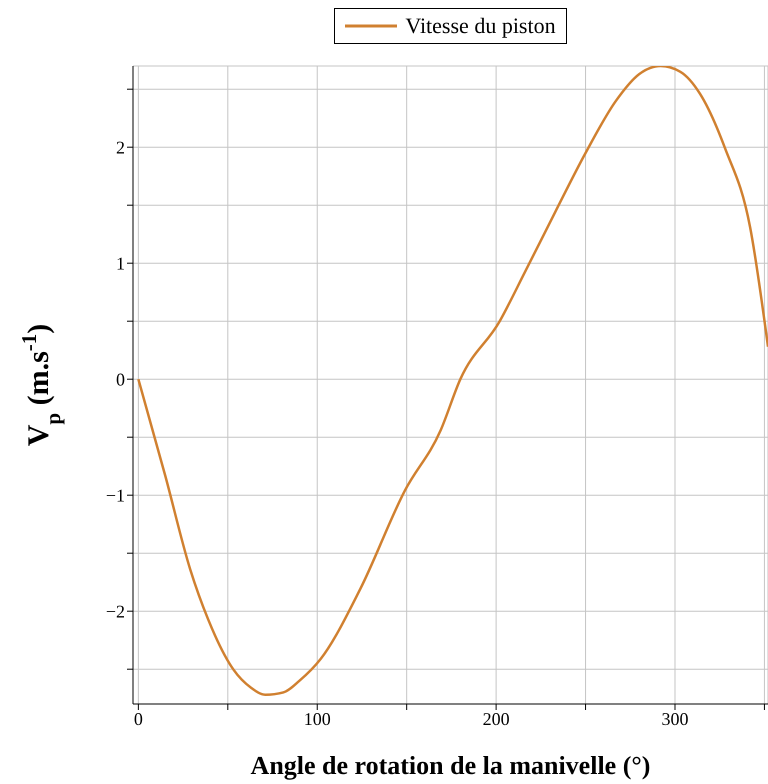  What do you see at coordinates (317, 718) in the screenshot?
I see `x-tick-label: 100` at bounding box center [317, 718].